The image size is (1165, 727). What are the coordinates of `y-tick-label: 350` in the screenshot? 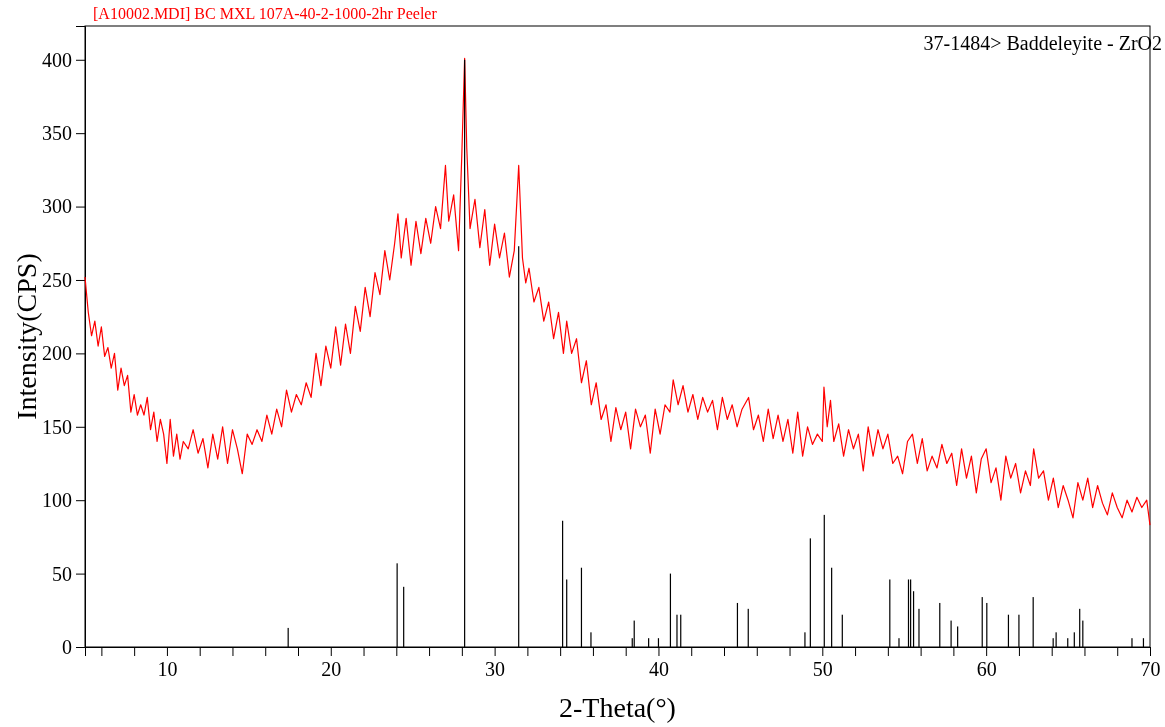 It's located at (57, 133).